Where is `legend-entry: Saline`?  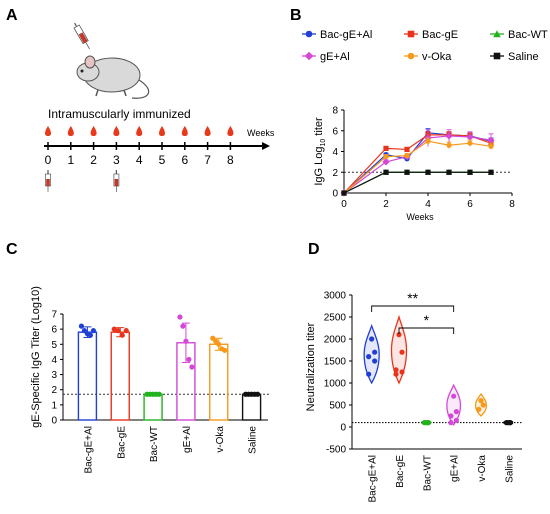 legend-entry: Saline is located at coordinates (514, 57).